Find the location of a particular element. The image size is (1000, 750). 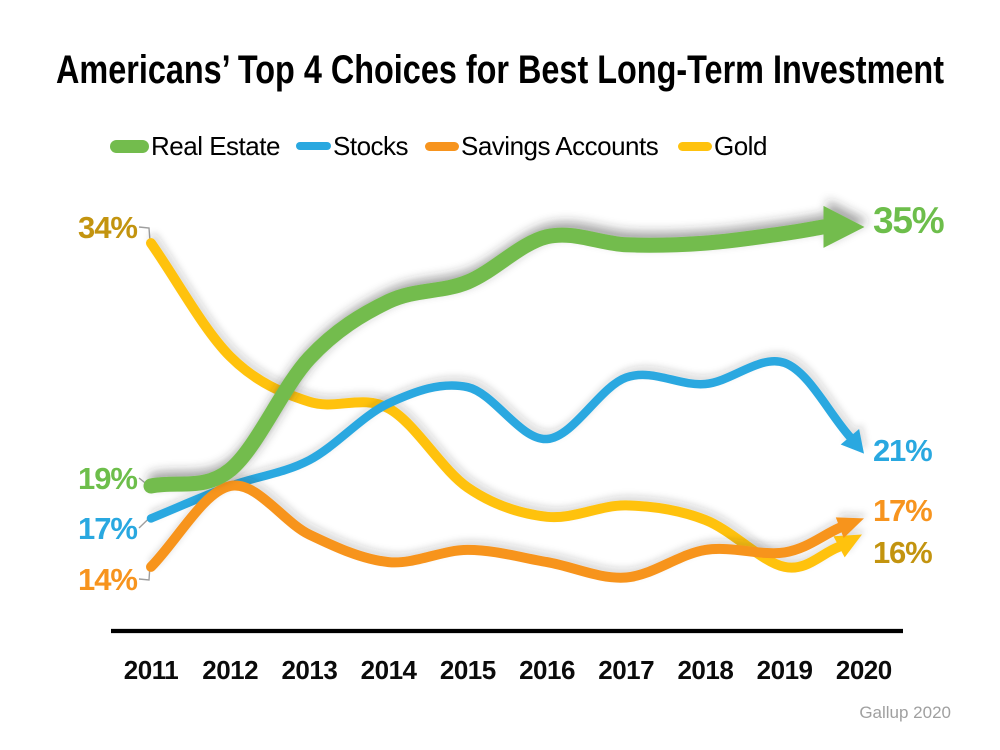

arrowhead-gold is located at coordinates (847, 546).